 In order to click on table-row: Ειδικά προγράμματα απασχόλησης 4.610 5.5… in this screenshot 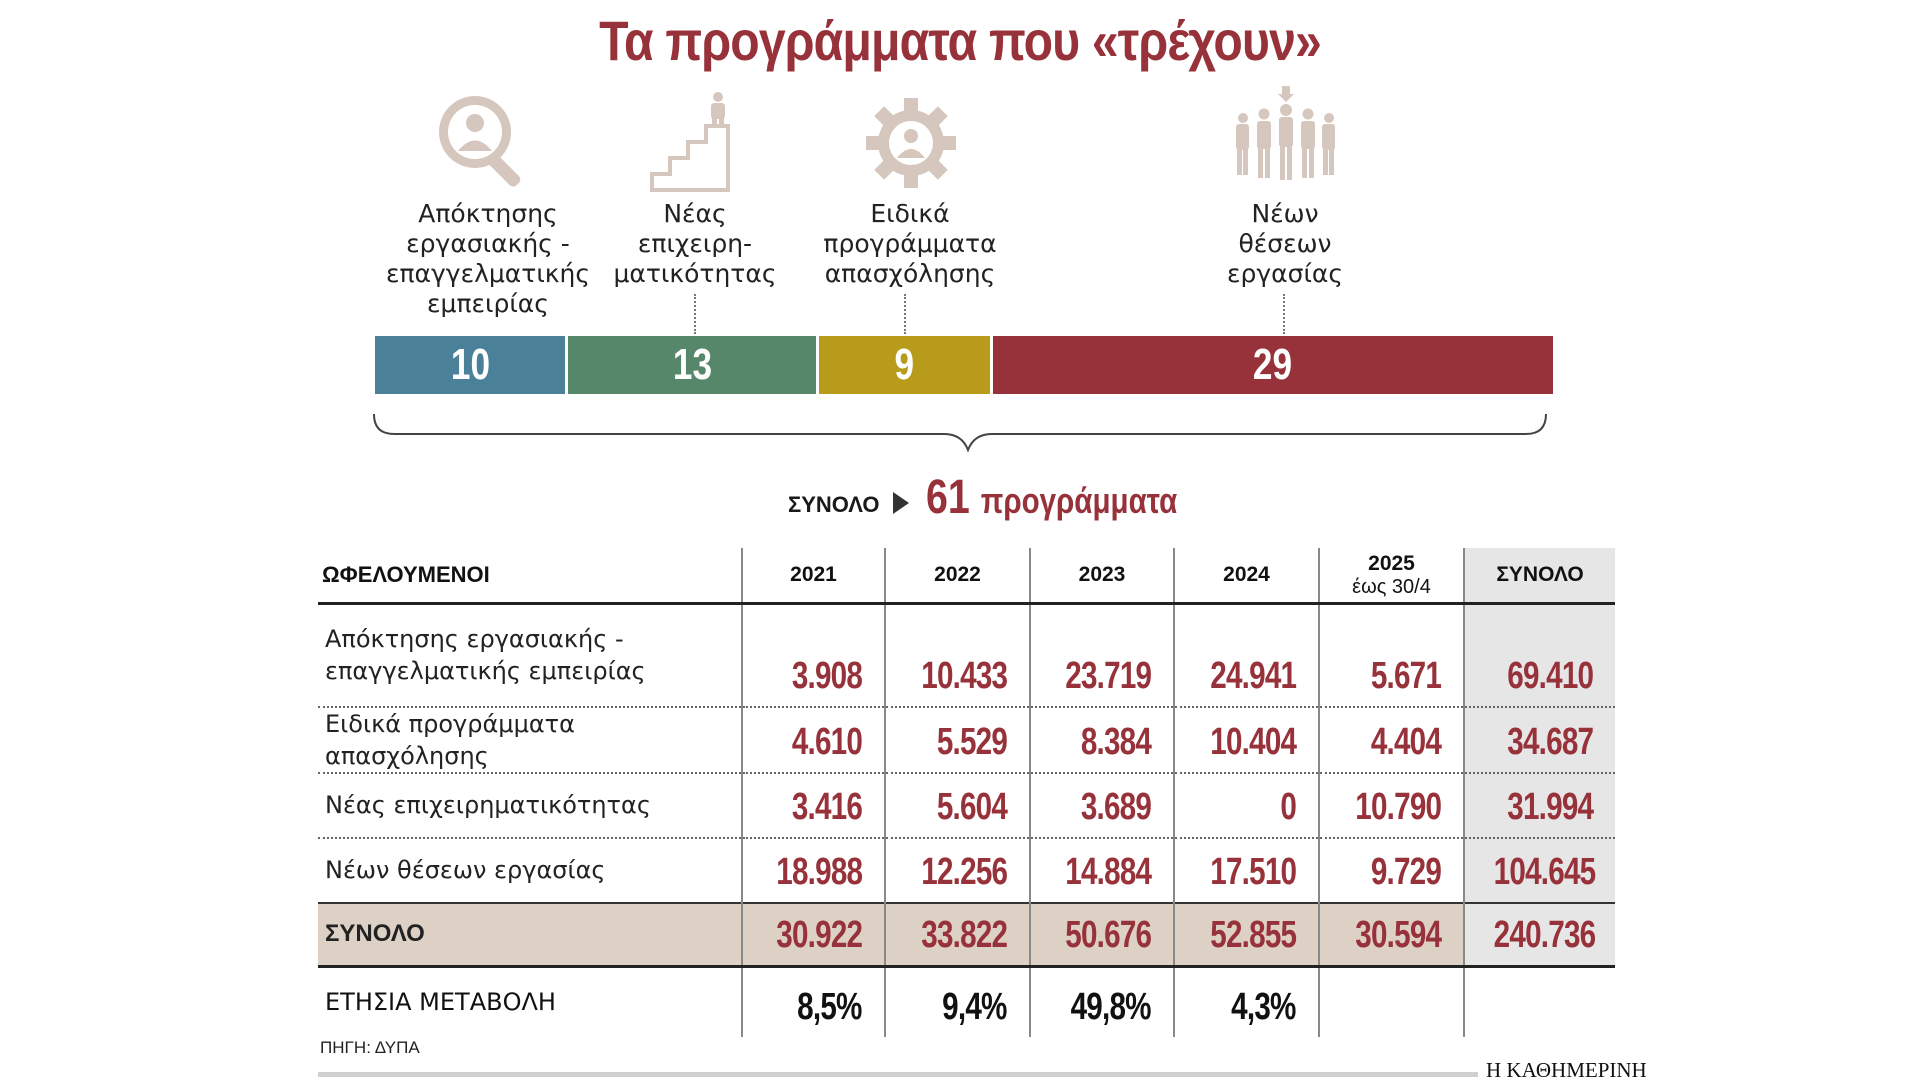, I will do `click(966, 739)`.